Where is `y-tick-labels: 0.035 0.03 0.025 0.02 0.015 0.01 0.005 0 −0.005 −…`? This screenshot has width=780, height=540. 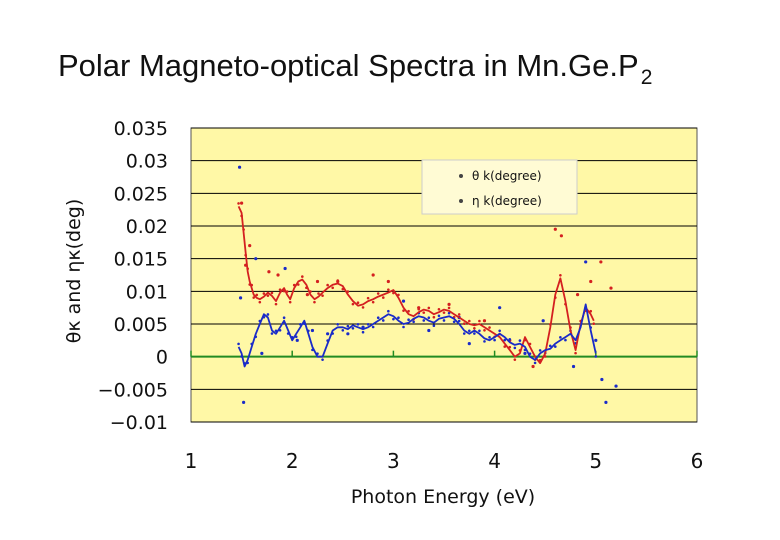 y-tick-labels: 0.035 0.03 0.025 0.02 0.015 0.01 0.005 0 −0.005 −… is located at coordinates (133, 276).